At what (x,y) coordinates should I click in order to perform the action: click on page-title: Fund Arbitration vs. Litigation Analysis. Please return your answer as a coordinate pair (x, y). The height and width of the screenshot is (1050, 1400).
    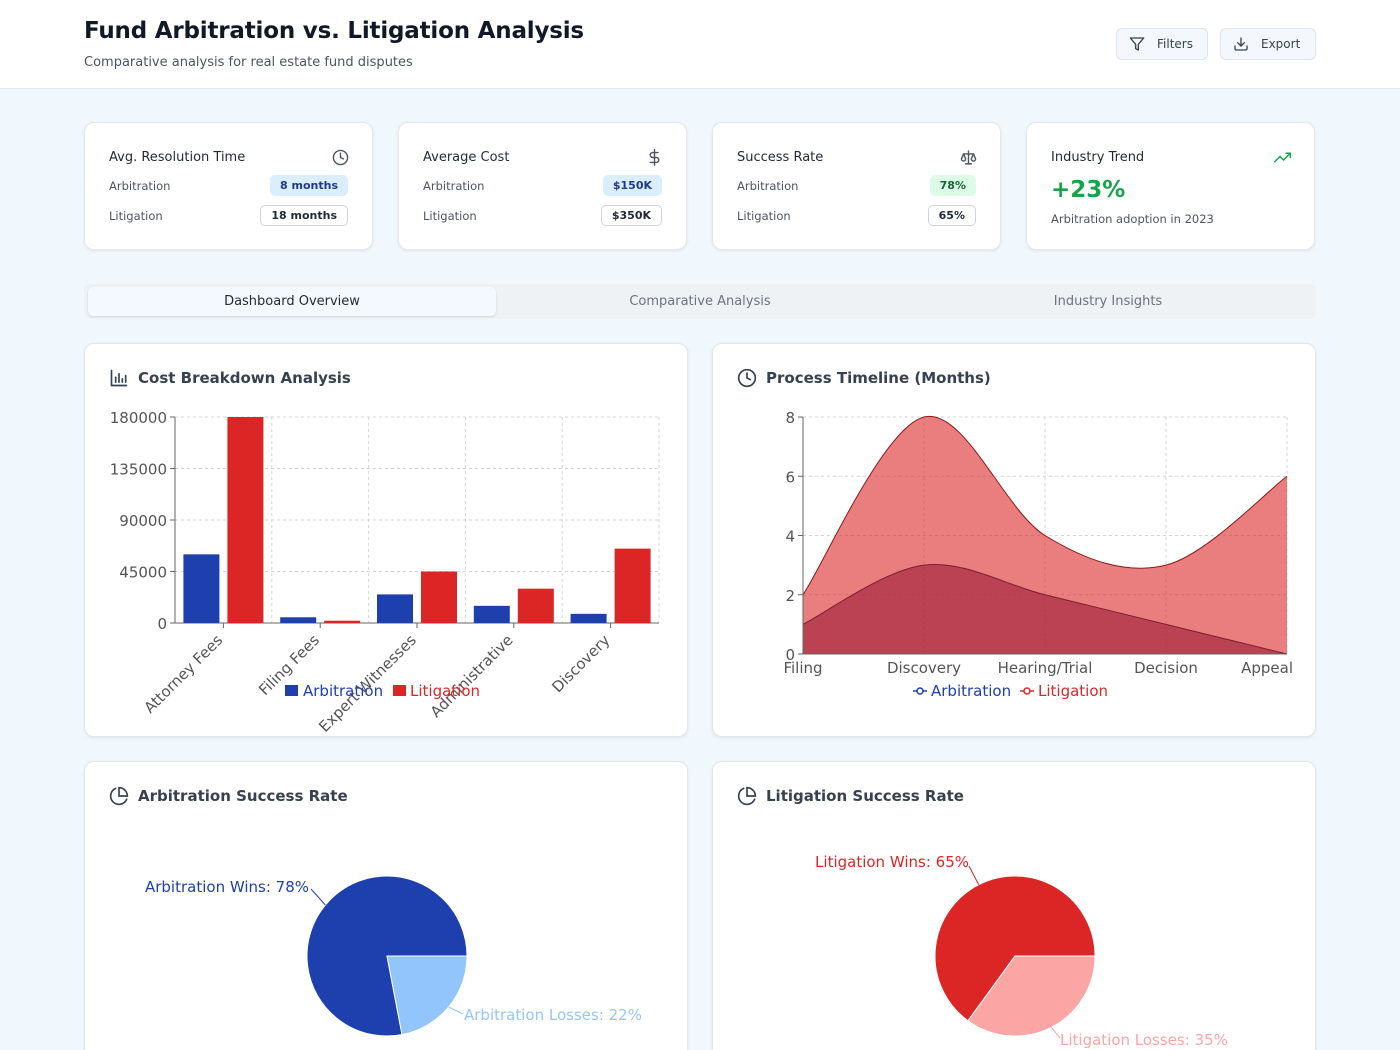
    Looking at the image, I should click on (334, 31).